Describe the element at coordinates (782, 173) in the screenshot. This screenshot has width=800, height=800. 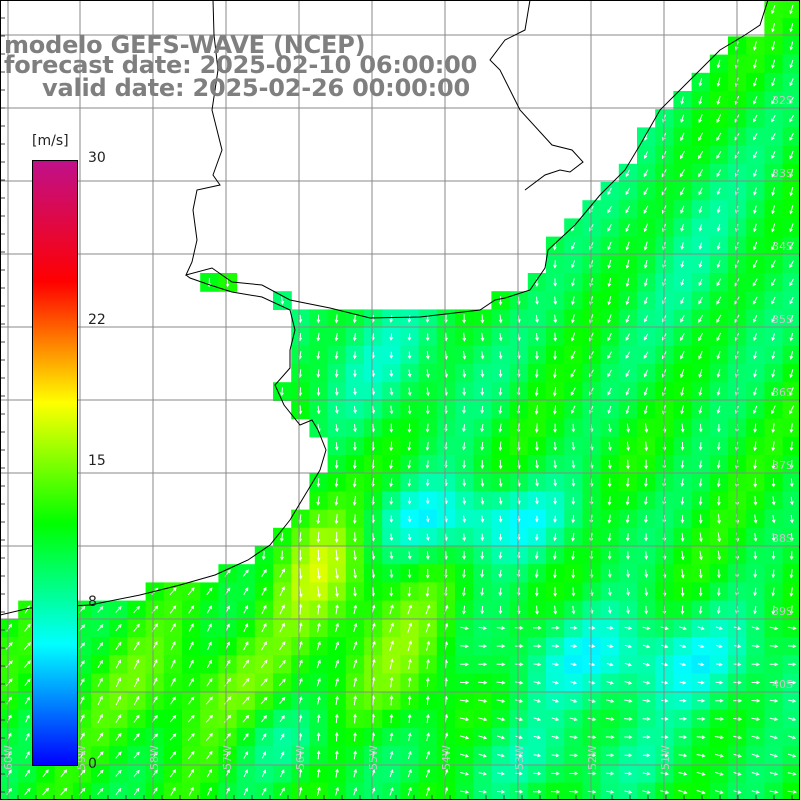
I see `lat-label: 33S` at that location.